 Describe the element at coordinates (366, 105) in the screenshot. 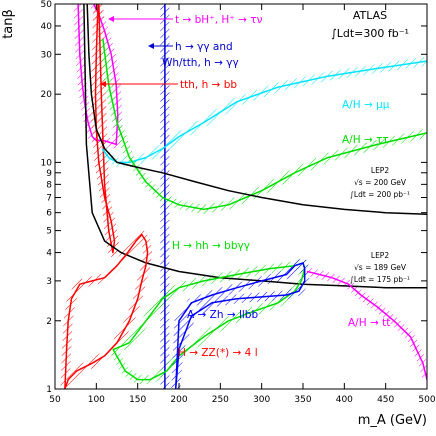

I see `annotation-mumu: A/H → μμ` at that location.